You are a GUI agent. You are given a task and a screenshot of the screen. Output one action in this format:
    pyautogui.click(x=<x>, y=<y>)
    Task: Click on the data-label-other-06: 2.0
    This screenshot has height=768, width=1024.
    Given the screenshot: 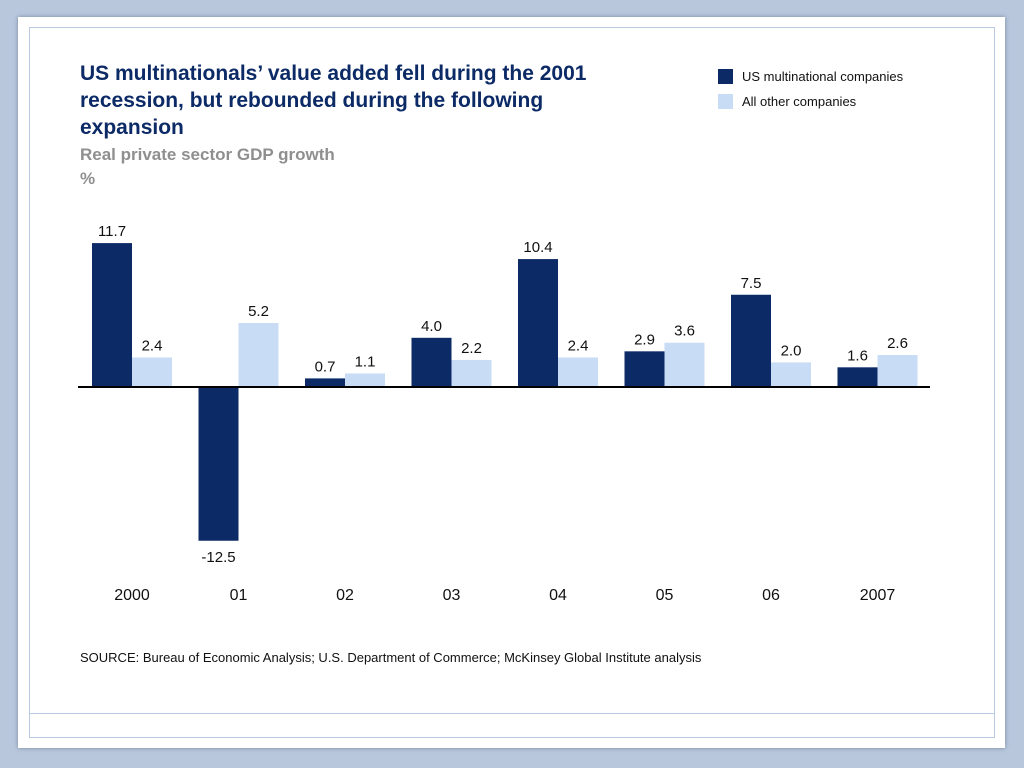 What is the action you would take?
    pyautogui.click(x=791, y=350)
    